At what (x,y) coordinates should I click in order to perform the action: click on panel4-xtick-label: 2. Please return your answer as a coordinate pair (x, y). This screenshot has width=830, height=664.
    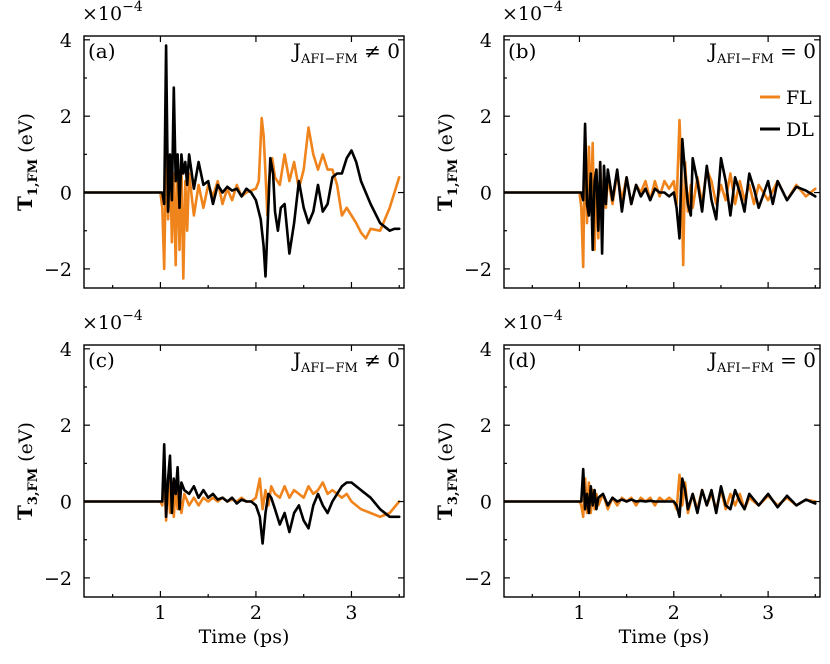
    Looking at the image, I should click on (674, 613).